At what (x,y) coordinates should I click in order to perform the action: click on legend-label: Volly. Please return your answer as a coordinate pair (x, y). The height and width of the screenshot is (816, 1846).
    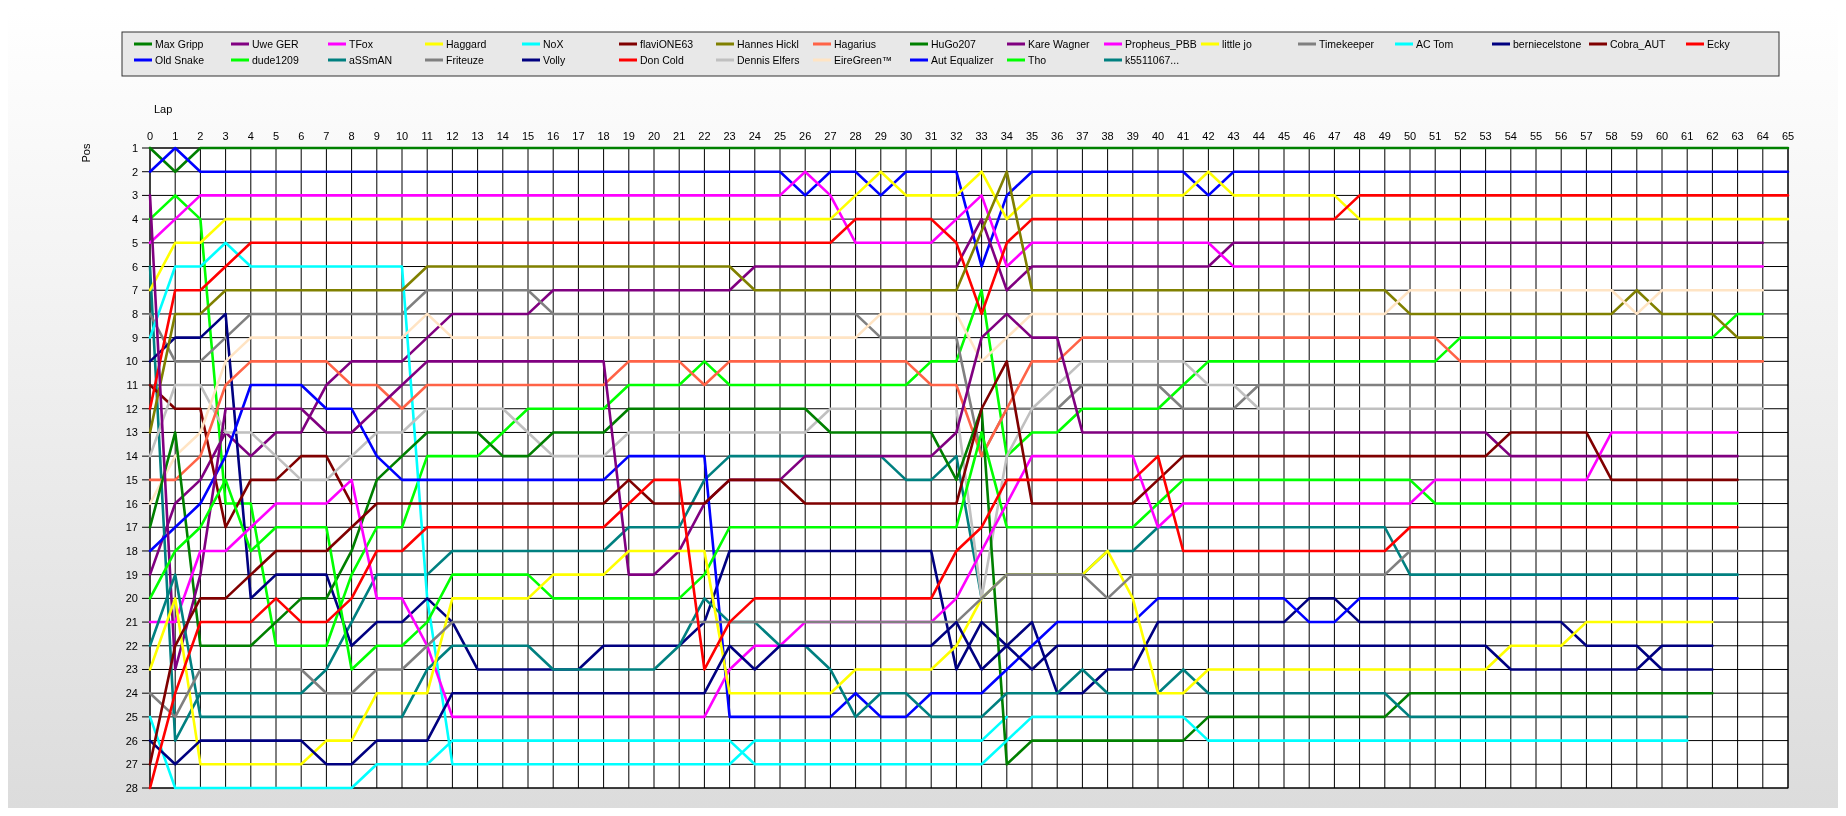
    Looking at the image, I should click on (554, 60).